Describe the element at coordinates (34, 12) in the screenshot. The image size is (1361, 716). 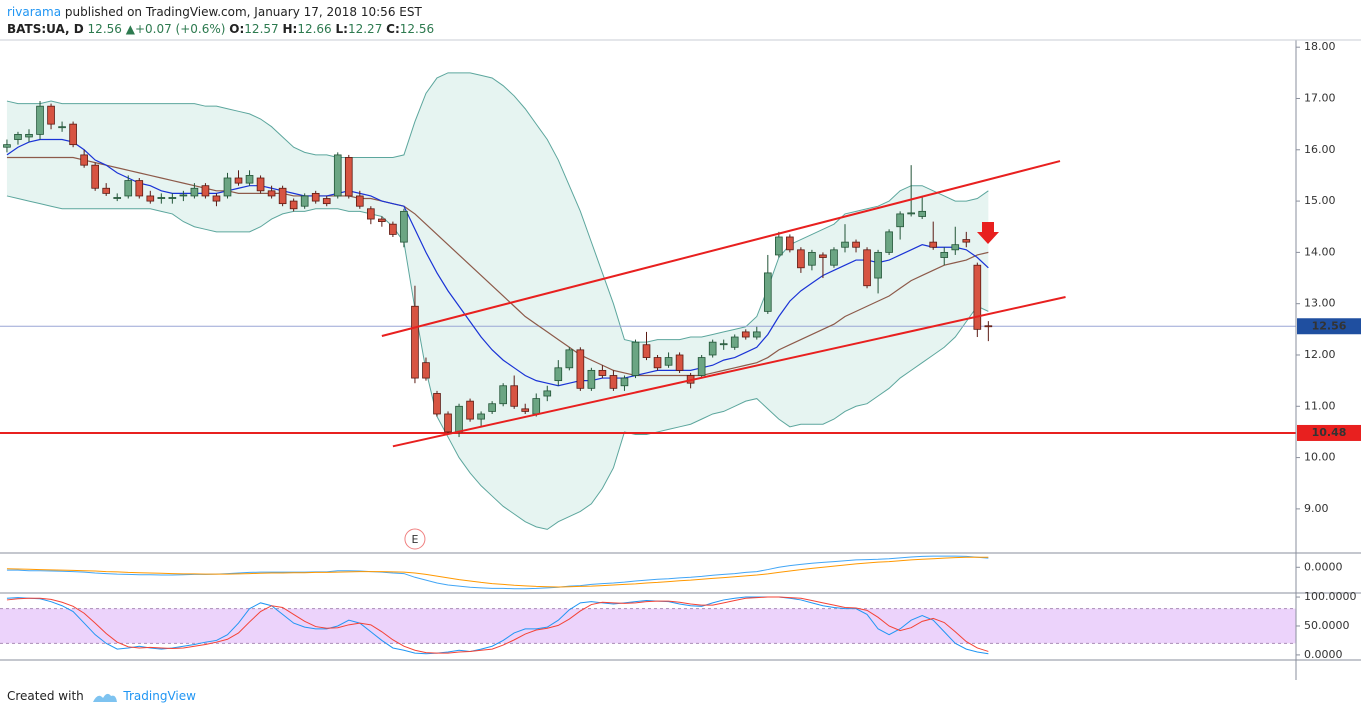
I see `author: rivarama` at that location.